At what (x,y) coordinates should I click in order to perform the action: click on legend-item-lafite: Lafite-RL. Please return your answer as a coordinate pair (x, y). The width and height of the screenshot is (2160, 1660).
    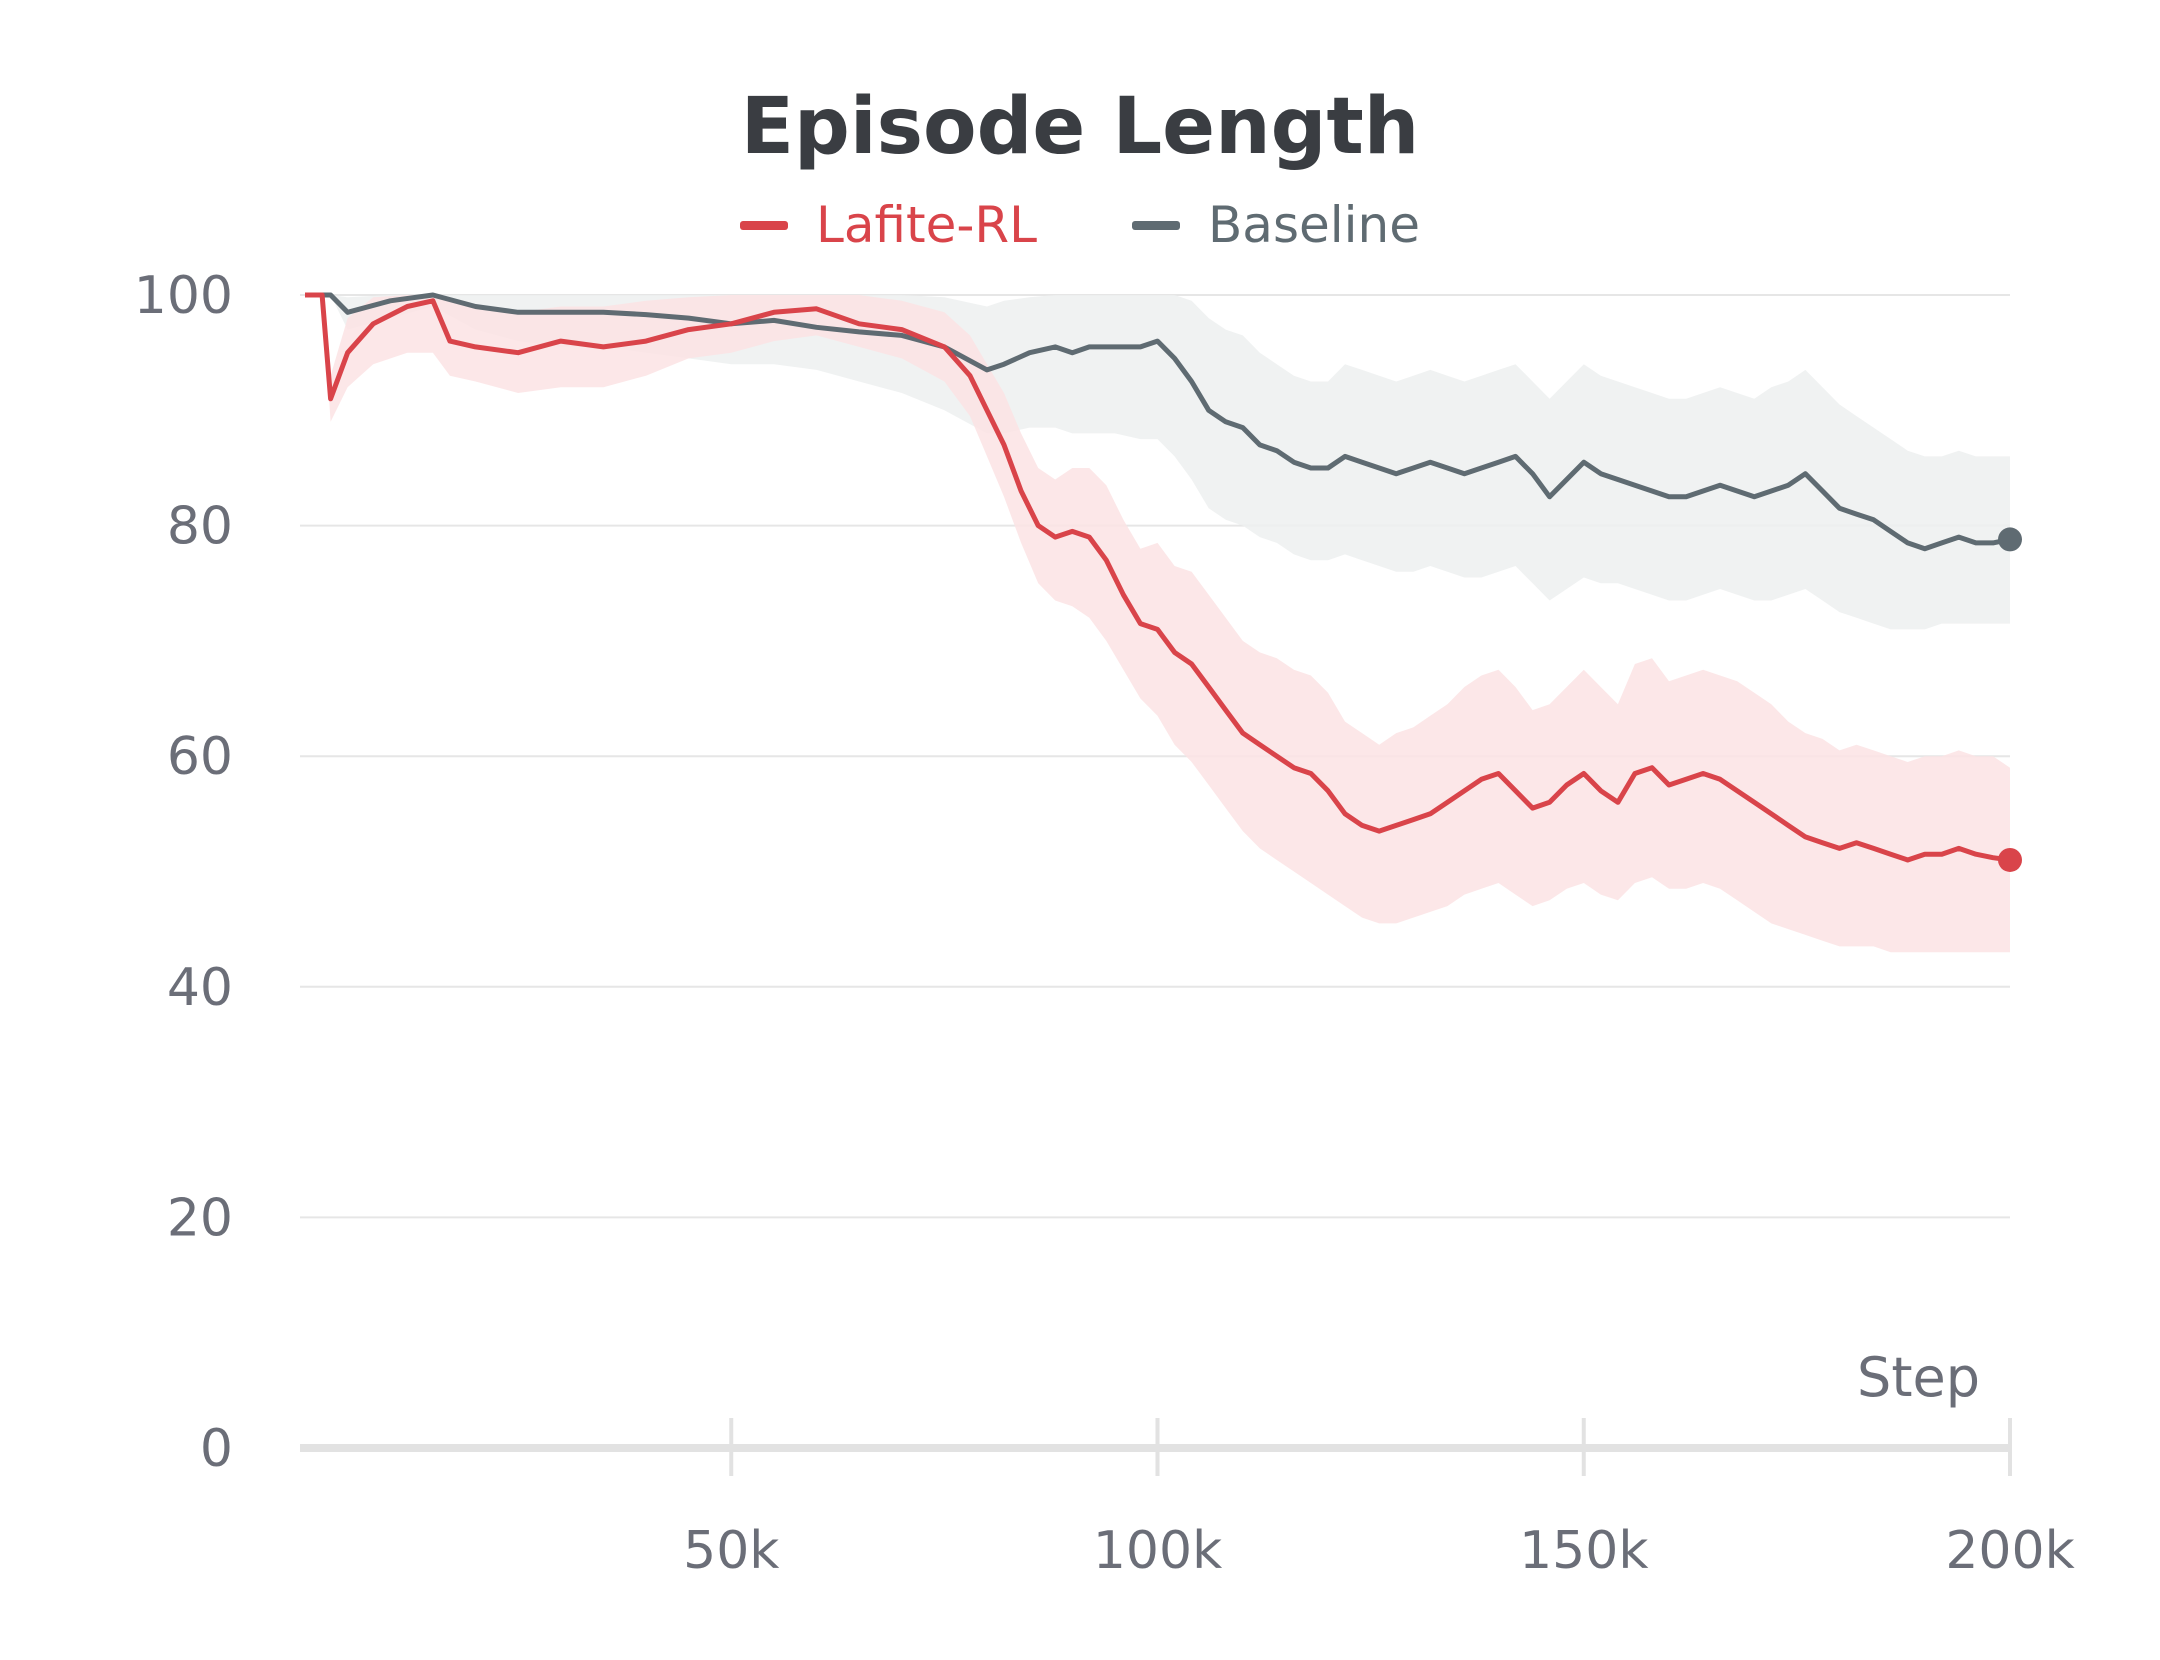
    Looking at the image, I should click on (888, 225).